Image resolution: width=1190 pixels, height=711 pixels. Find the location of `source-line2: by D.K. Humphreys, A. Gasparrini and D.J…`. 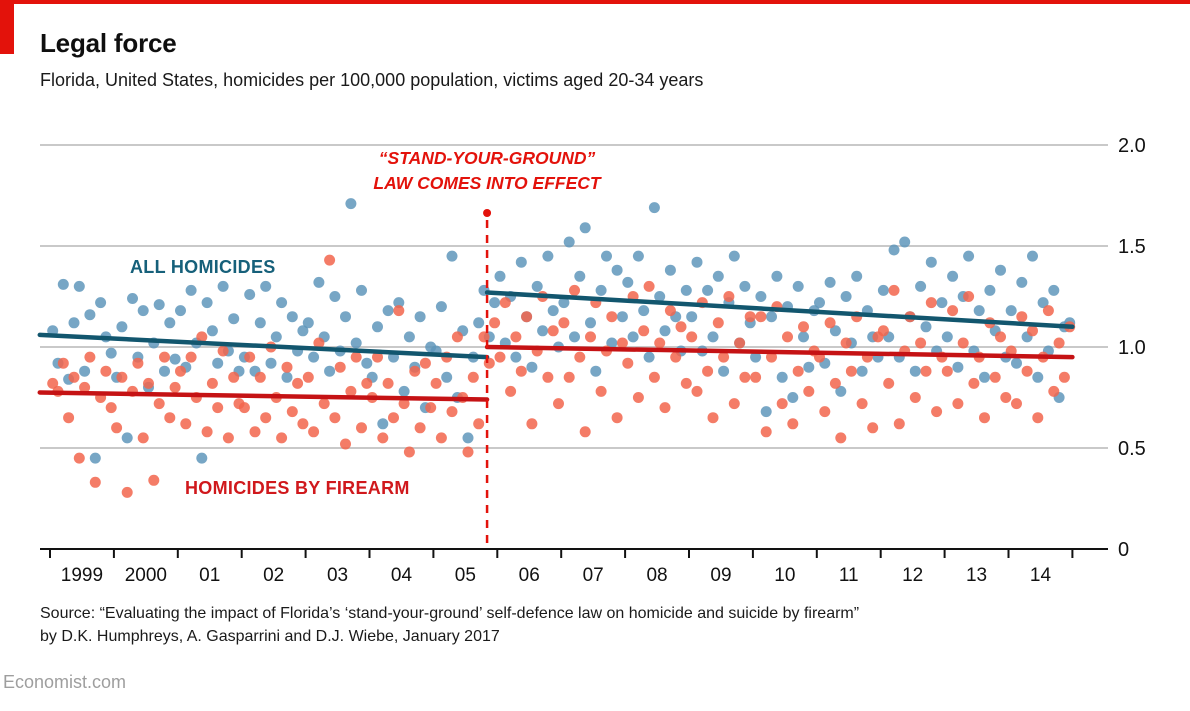

source-line2: by D.K. Humphreys, A. Gasparrini and D.J… is located at coordinates (270, 636).